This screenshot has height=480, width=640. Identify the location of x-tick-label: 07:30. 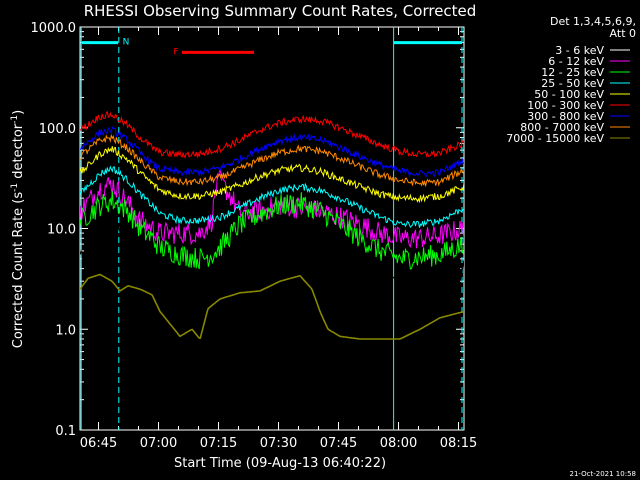
(278, 443).